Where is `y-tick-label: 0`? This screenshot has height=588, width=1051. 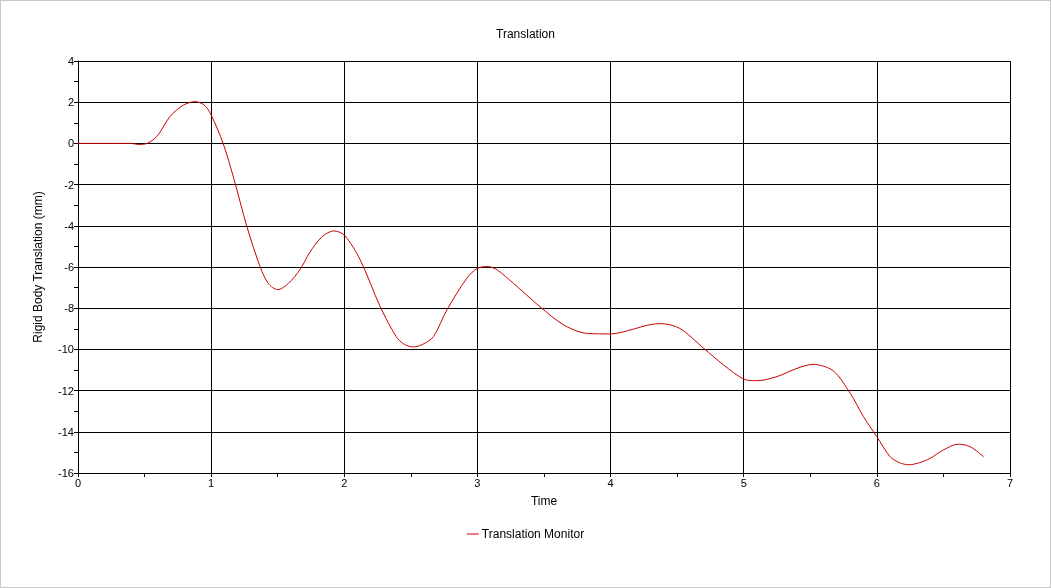 y-tick-label: 0 is located at coordinates (70, 143).